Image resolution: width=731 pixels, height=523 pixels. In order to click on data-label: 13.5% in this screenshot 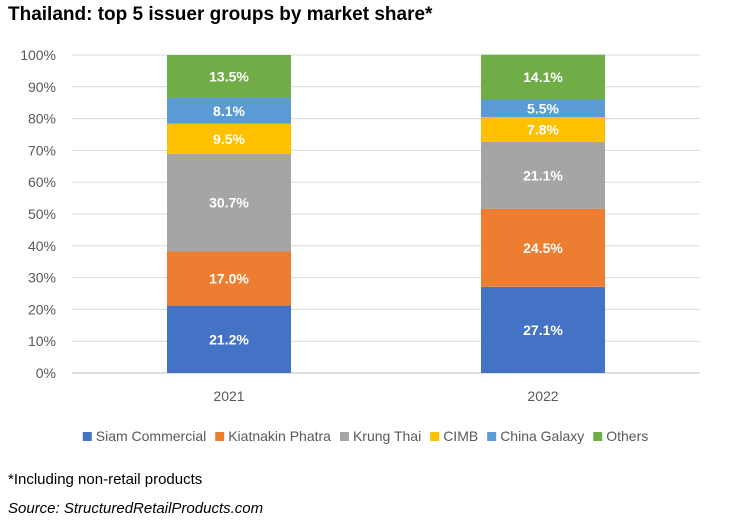, I will do `click(229, 76)`.